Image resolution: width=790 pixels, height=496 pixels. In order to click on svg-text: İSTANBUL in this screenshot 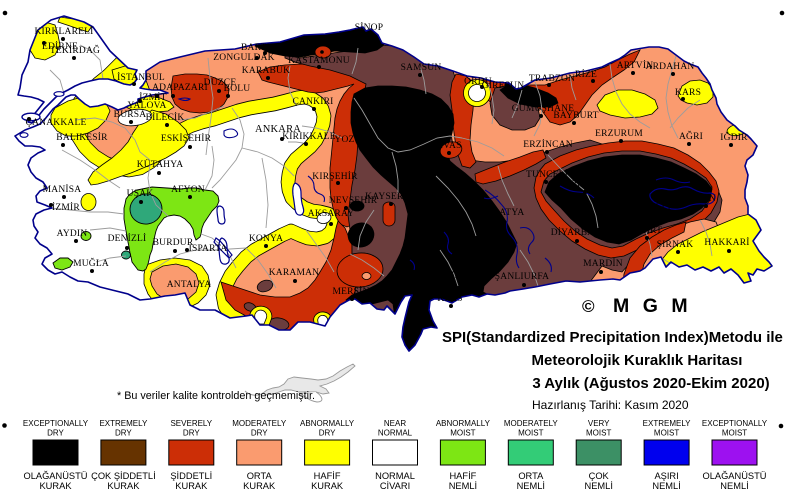, I will do `click(141, 77)`.